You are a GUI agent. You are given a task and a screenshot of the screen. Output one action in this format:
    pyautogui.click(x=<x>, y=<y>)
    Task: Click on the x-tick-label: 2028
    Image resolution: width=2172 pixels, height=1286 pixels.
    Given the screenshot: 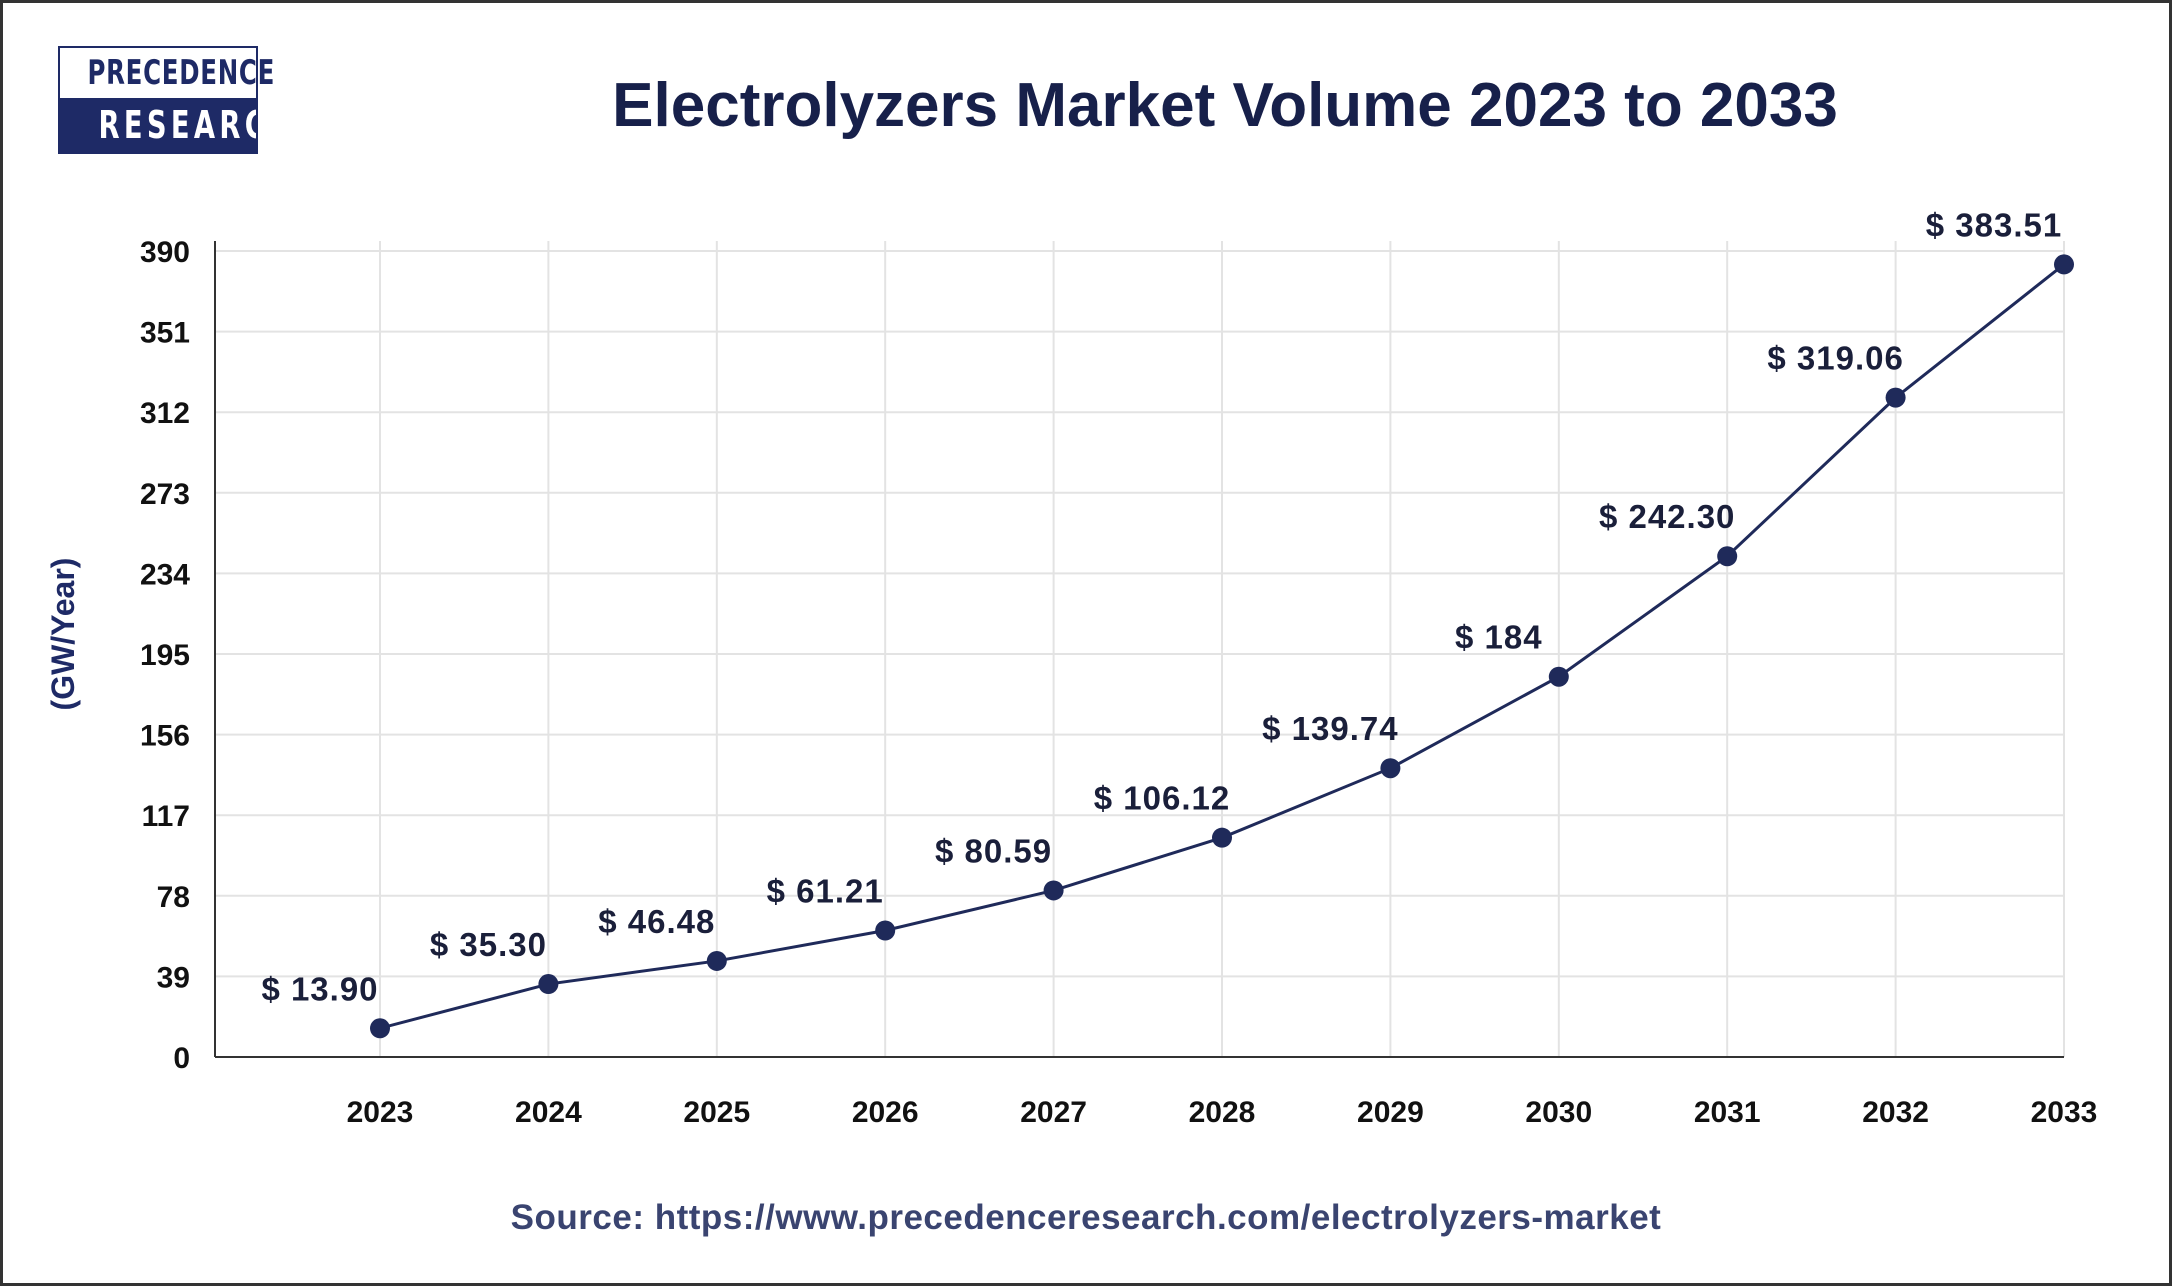 What is the action you would take?
    pyautogui.click(x=1222, y=1112)
    